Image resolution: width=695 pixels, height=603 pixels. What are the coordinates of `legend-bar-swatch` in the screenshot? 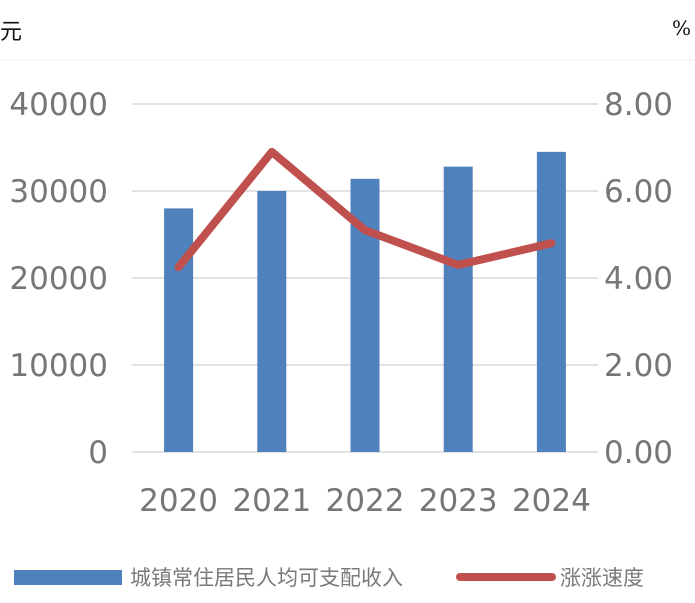 It's located at (68, 577).